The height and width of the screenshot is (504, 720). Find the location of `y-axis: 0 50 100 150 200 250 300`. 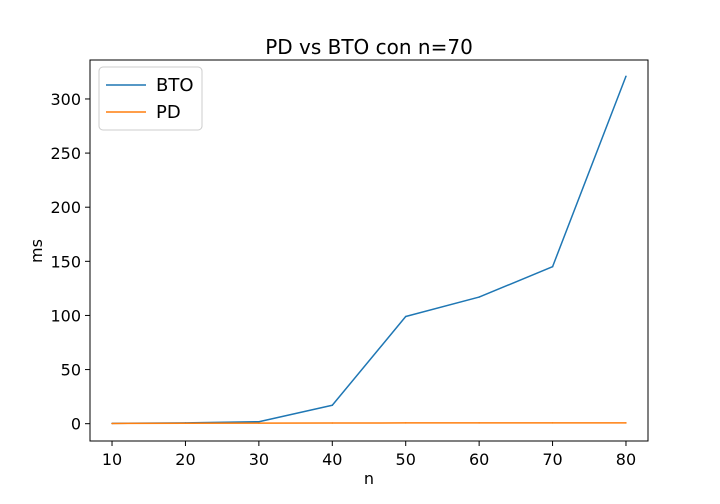

y-axis: 0 50 100 150 200 250 300 is located at coordinates (70, 262).